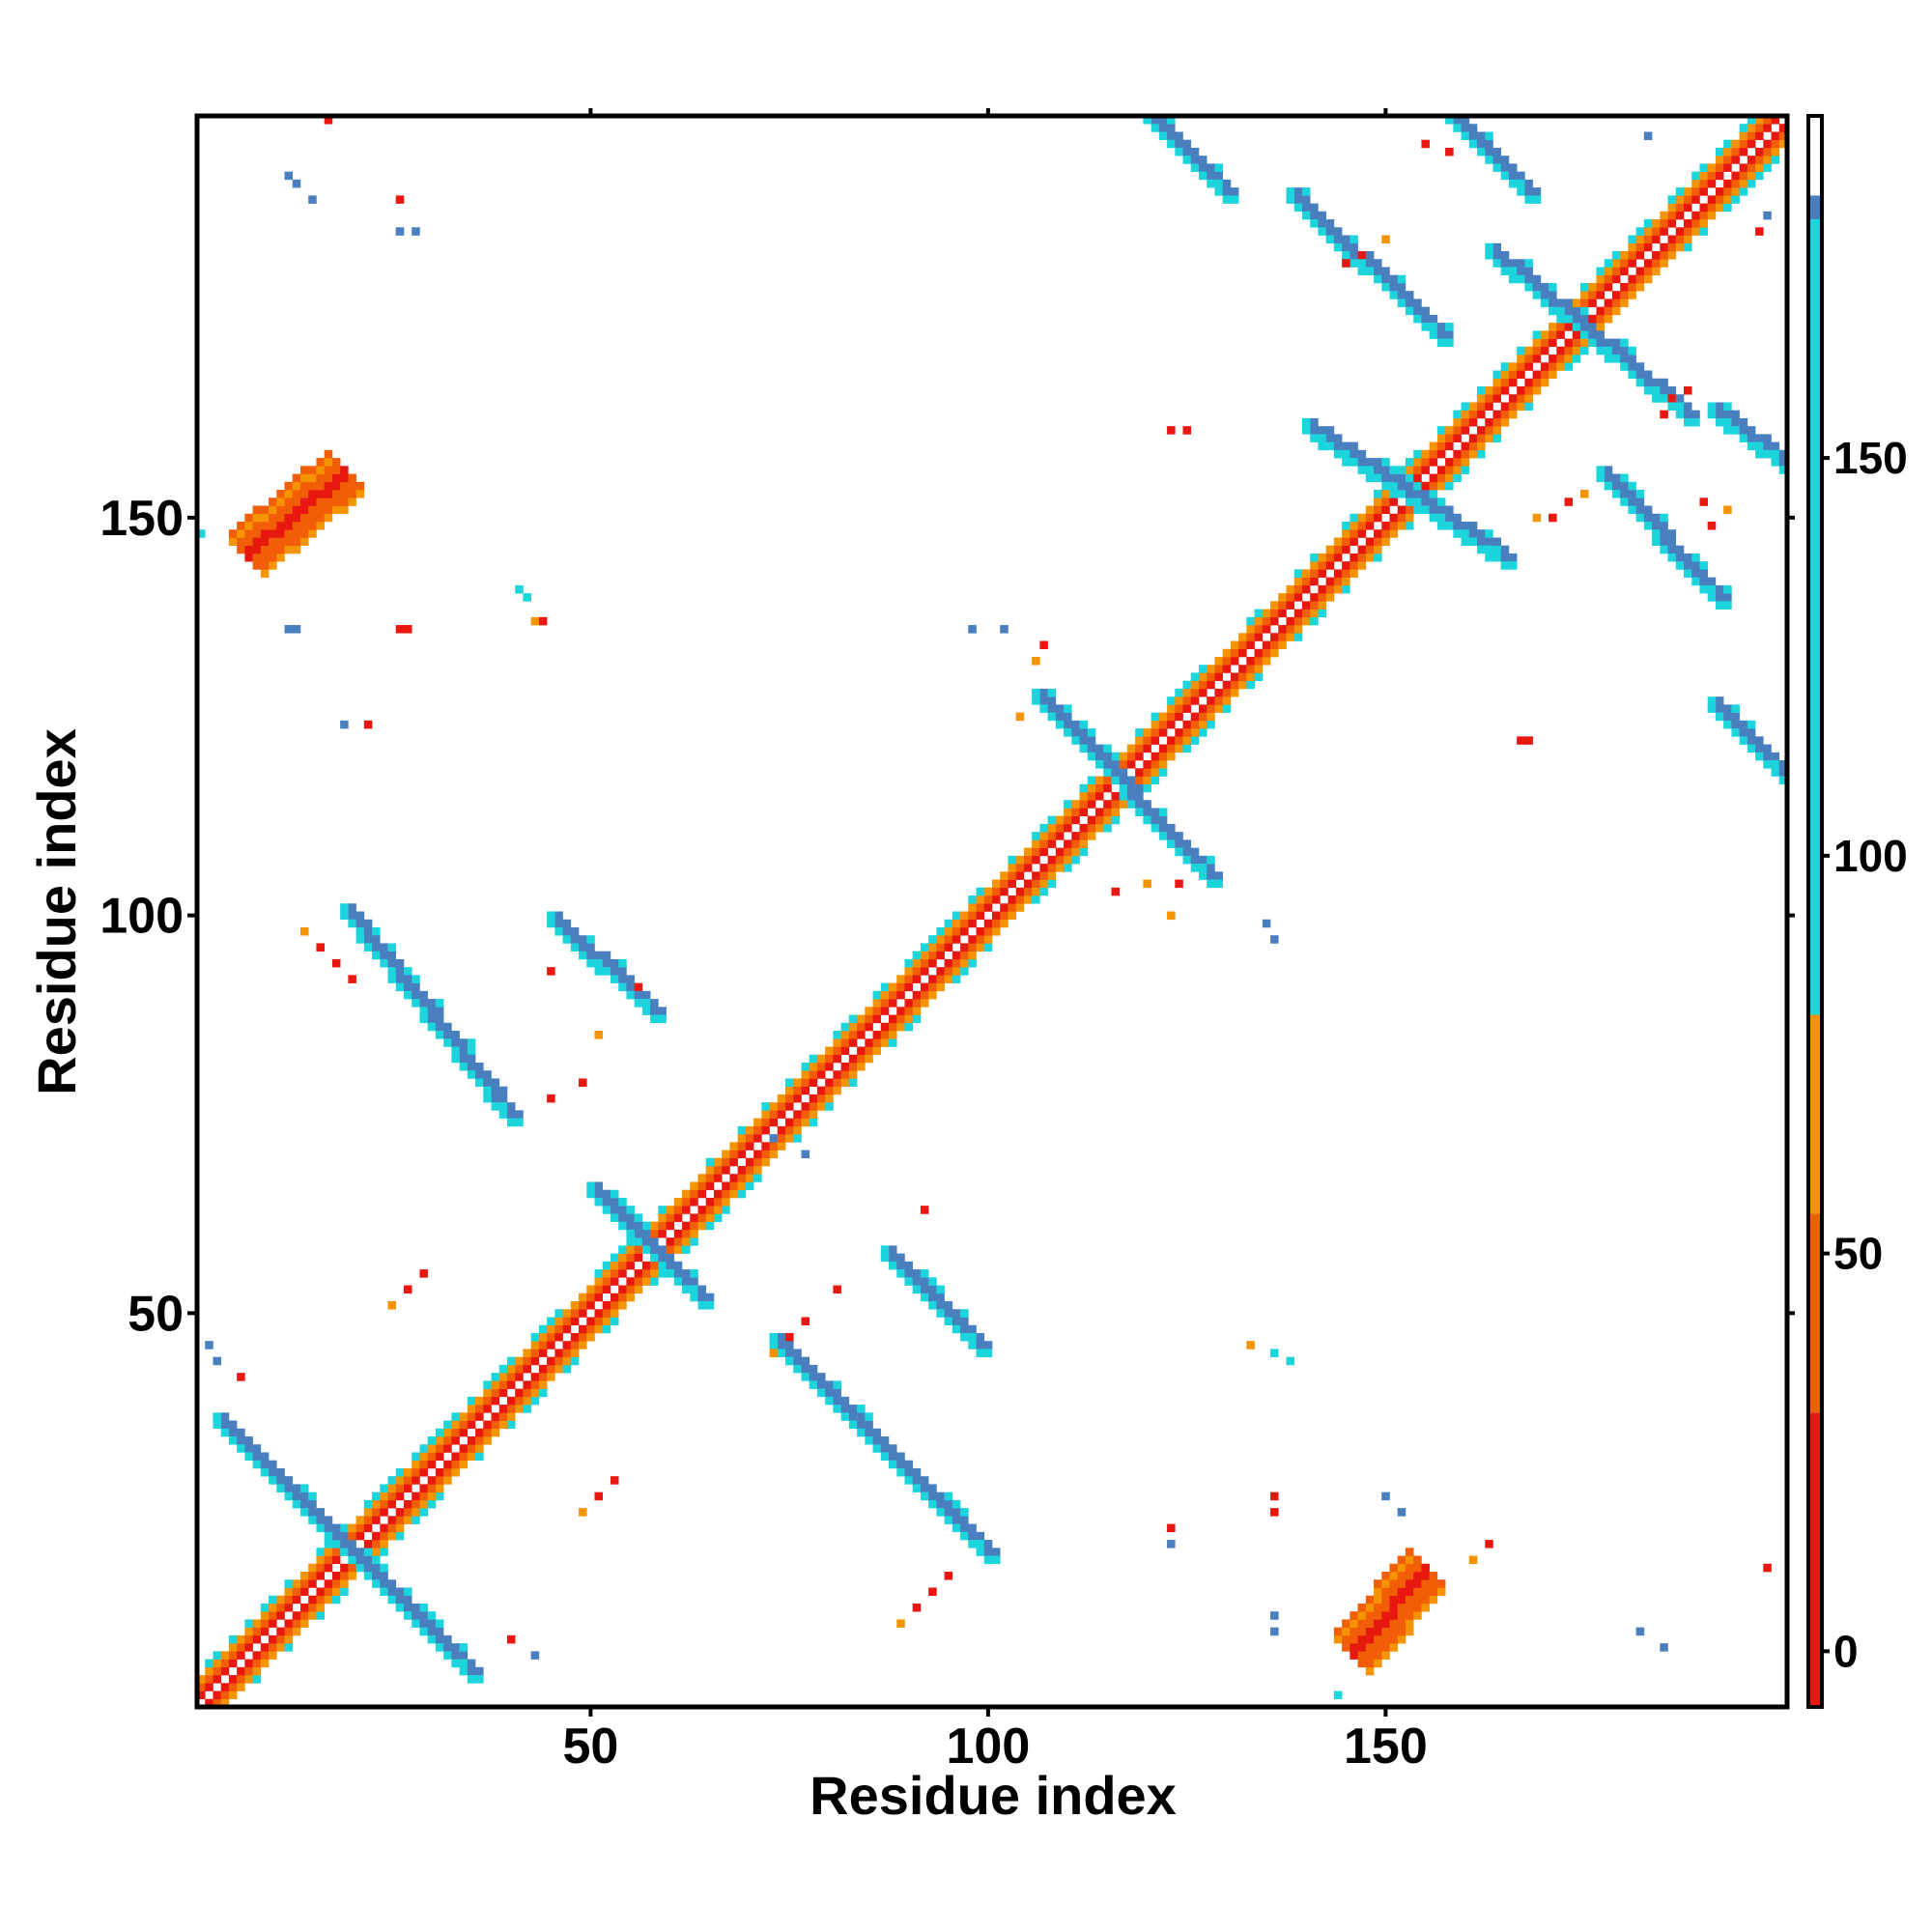 This screenshot has height=1932, width=1932. I want to click on colorbar-band, so click(1815, 617).